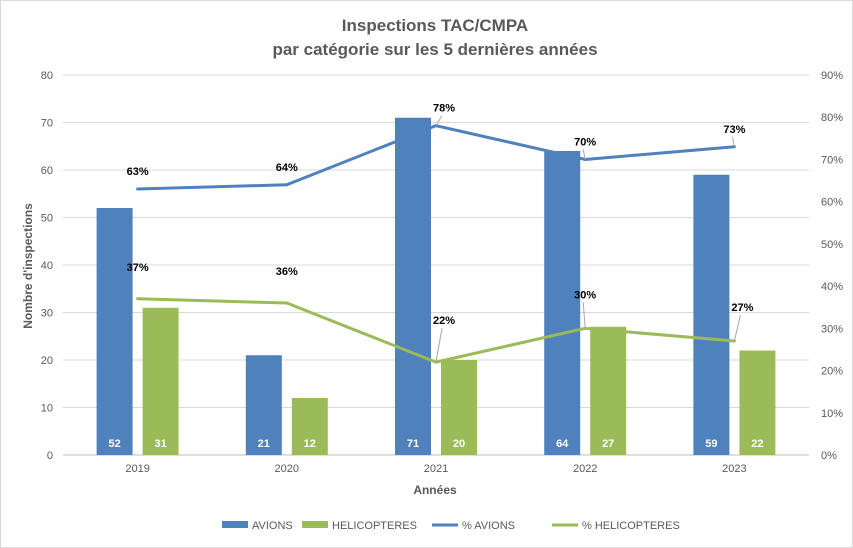  I want to click on y-axis-left: 0 10 20 30 40 50 60 70 80, so click(47, 266).